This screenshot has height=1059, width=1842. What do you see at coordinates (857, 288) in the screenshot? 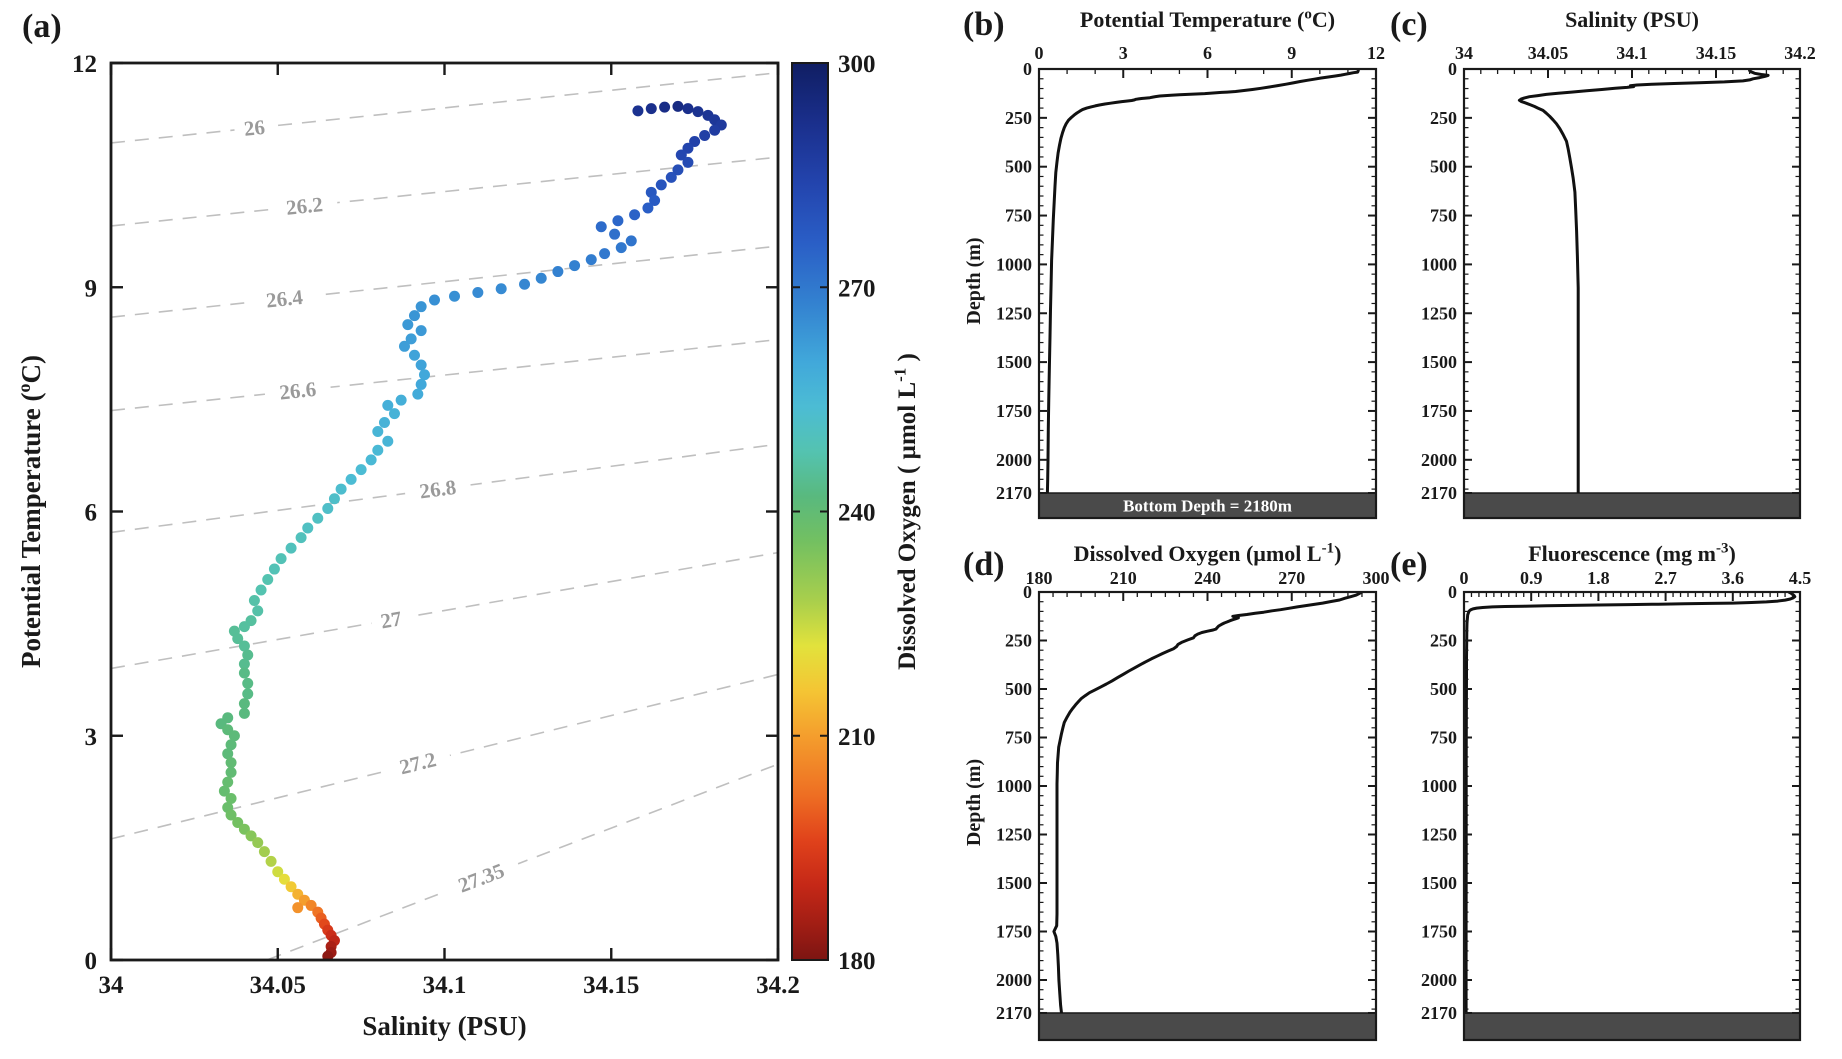
I see `colorbar-tick-label: 270` at bounding box center [857, 288].